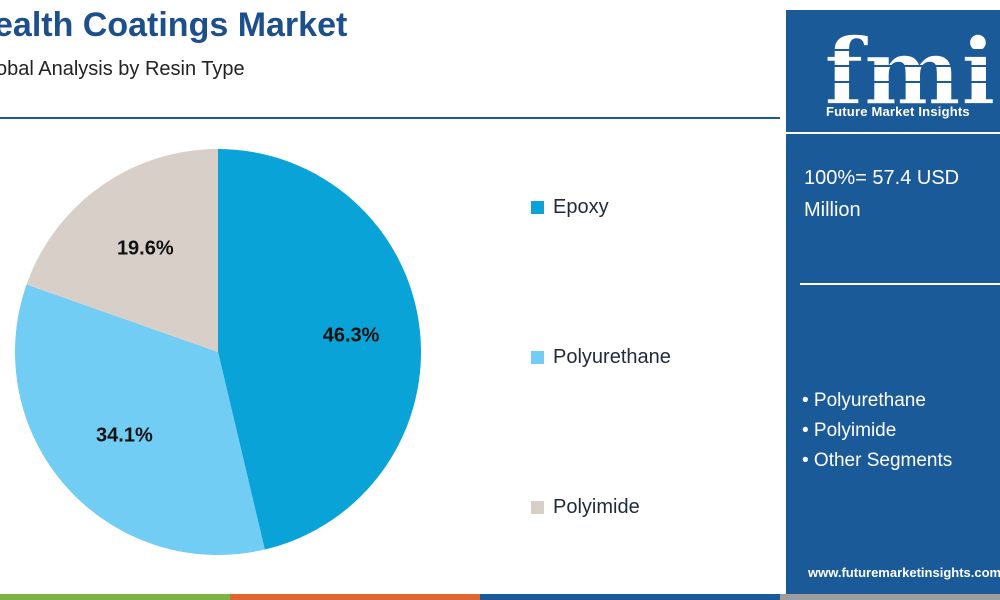  I want to click on data-label-polyimide: 19.6%, so click(145, 248).